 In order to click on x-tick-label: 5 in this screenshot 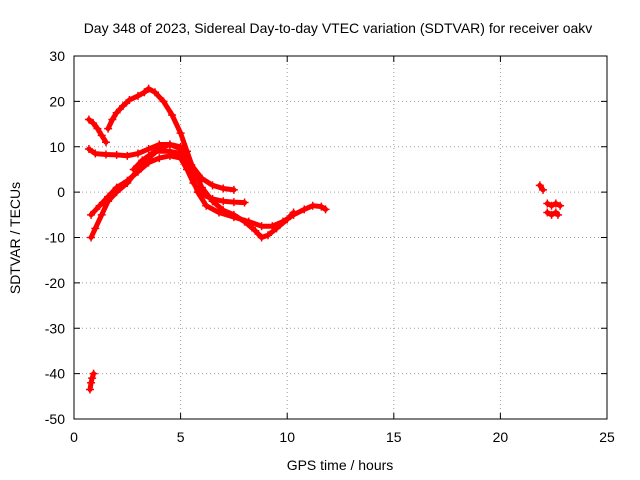, I will do `click(181, 437)`.